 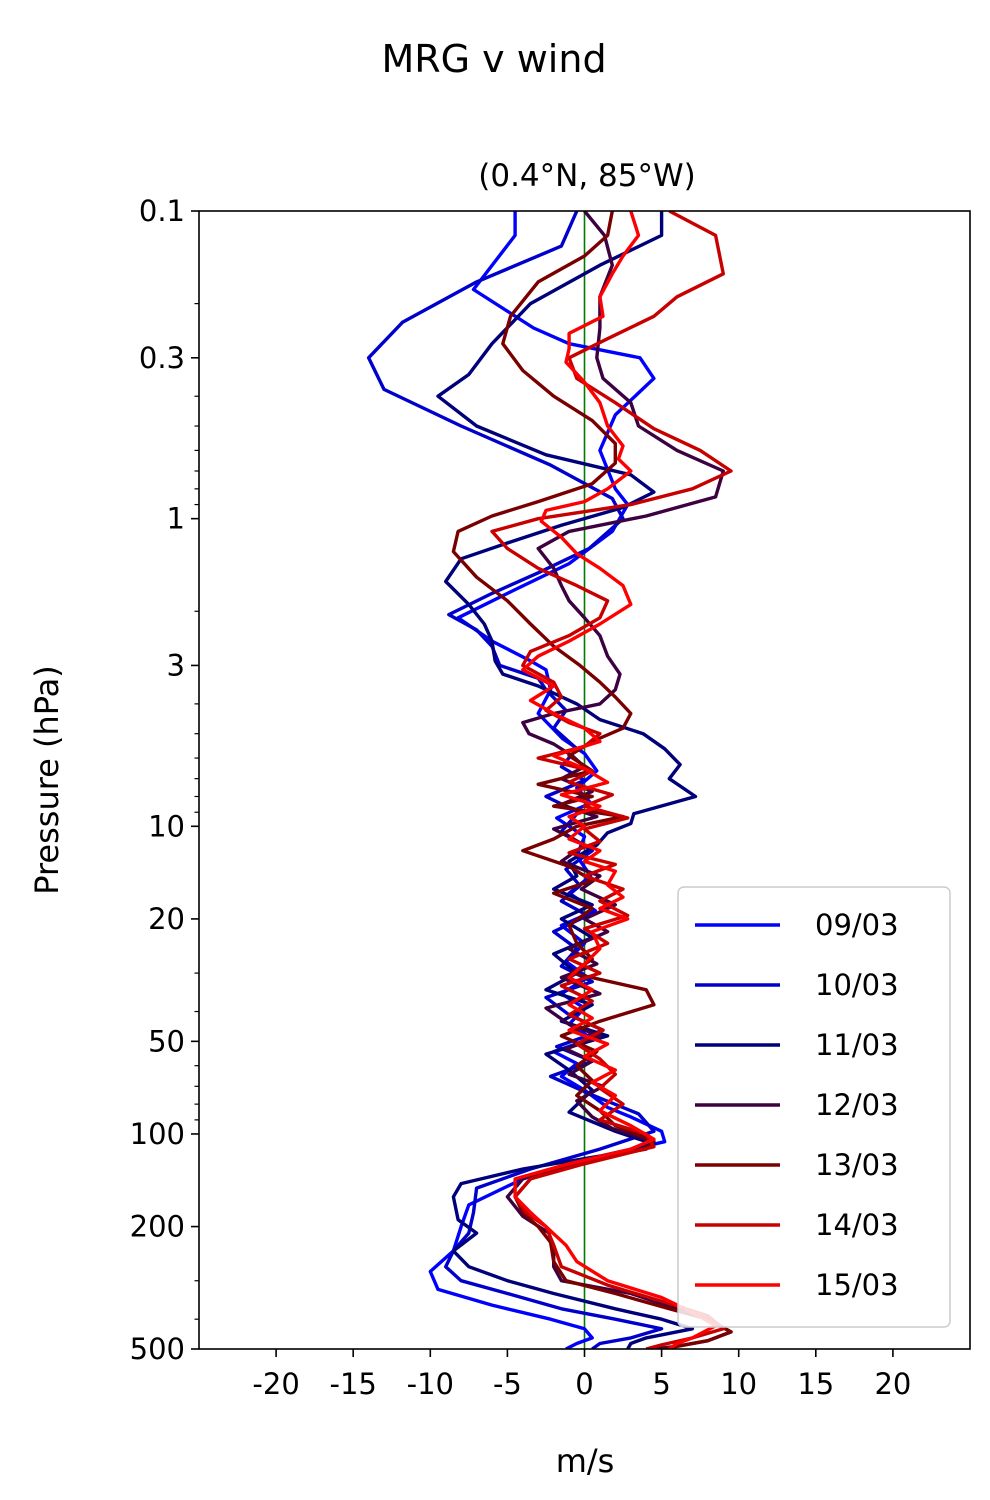 What do you see at coordinates (857, 985) in the screenshot?
I see `legend-label: 10/03` at bounding box center [857, 985].